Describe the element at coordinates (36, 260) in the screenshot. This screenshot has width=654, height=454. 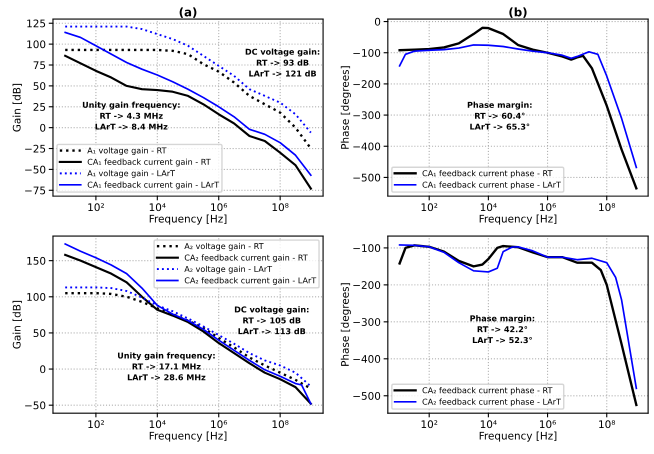
I see `y-tick-label: 150` at that location.